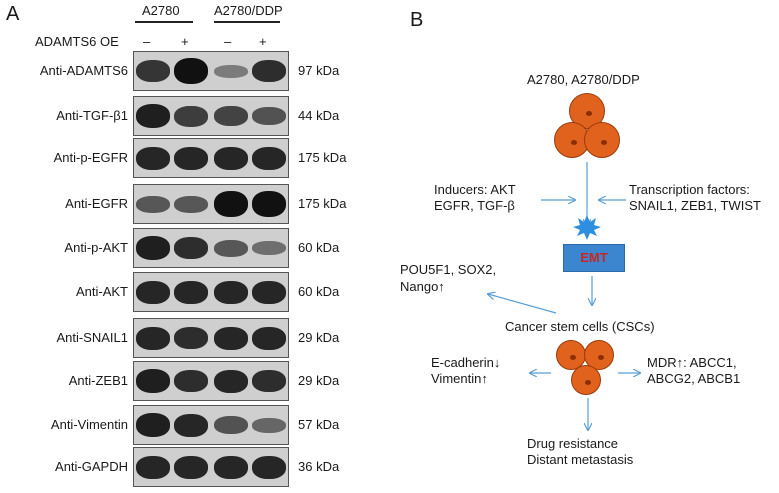 This screenshot has height=493, width=779. I want to click on inducers-line1: Inducers: AKT, so click(475, 189).